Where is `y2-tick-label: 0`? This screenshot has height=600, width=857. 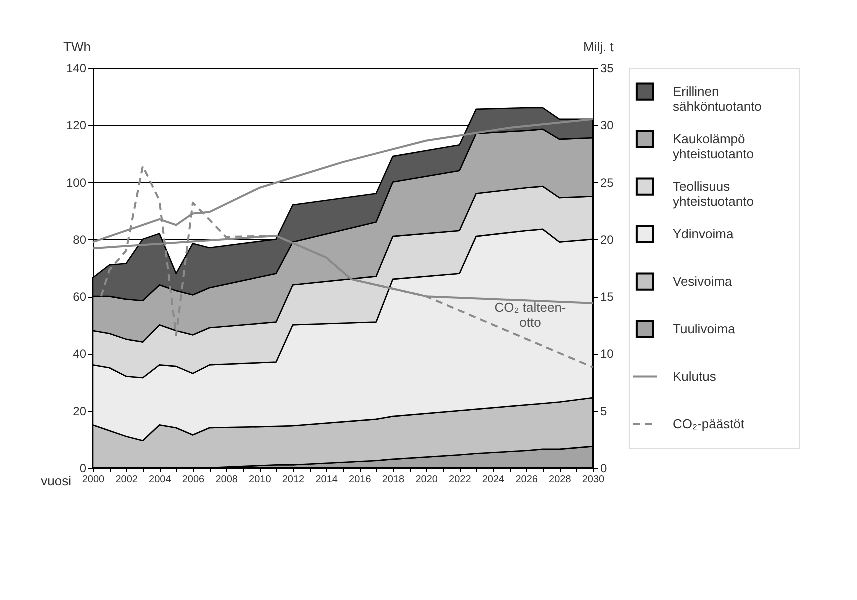
y2-tick-label: 0 is located at coordinates (604, 469).